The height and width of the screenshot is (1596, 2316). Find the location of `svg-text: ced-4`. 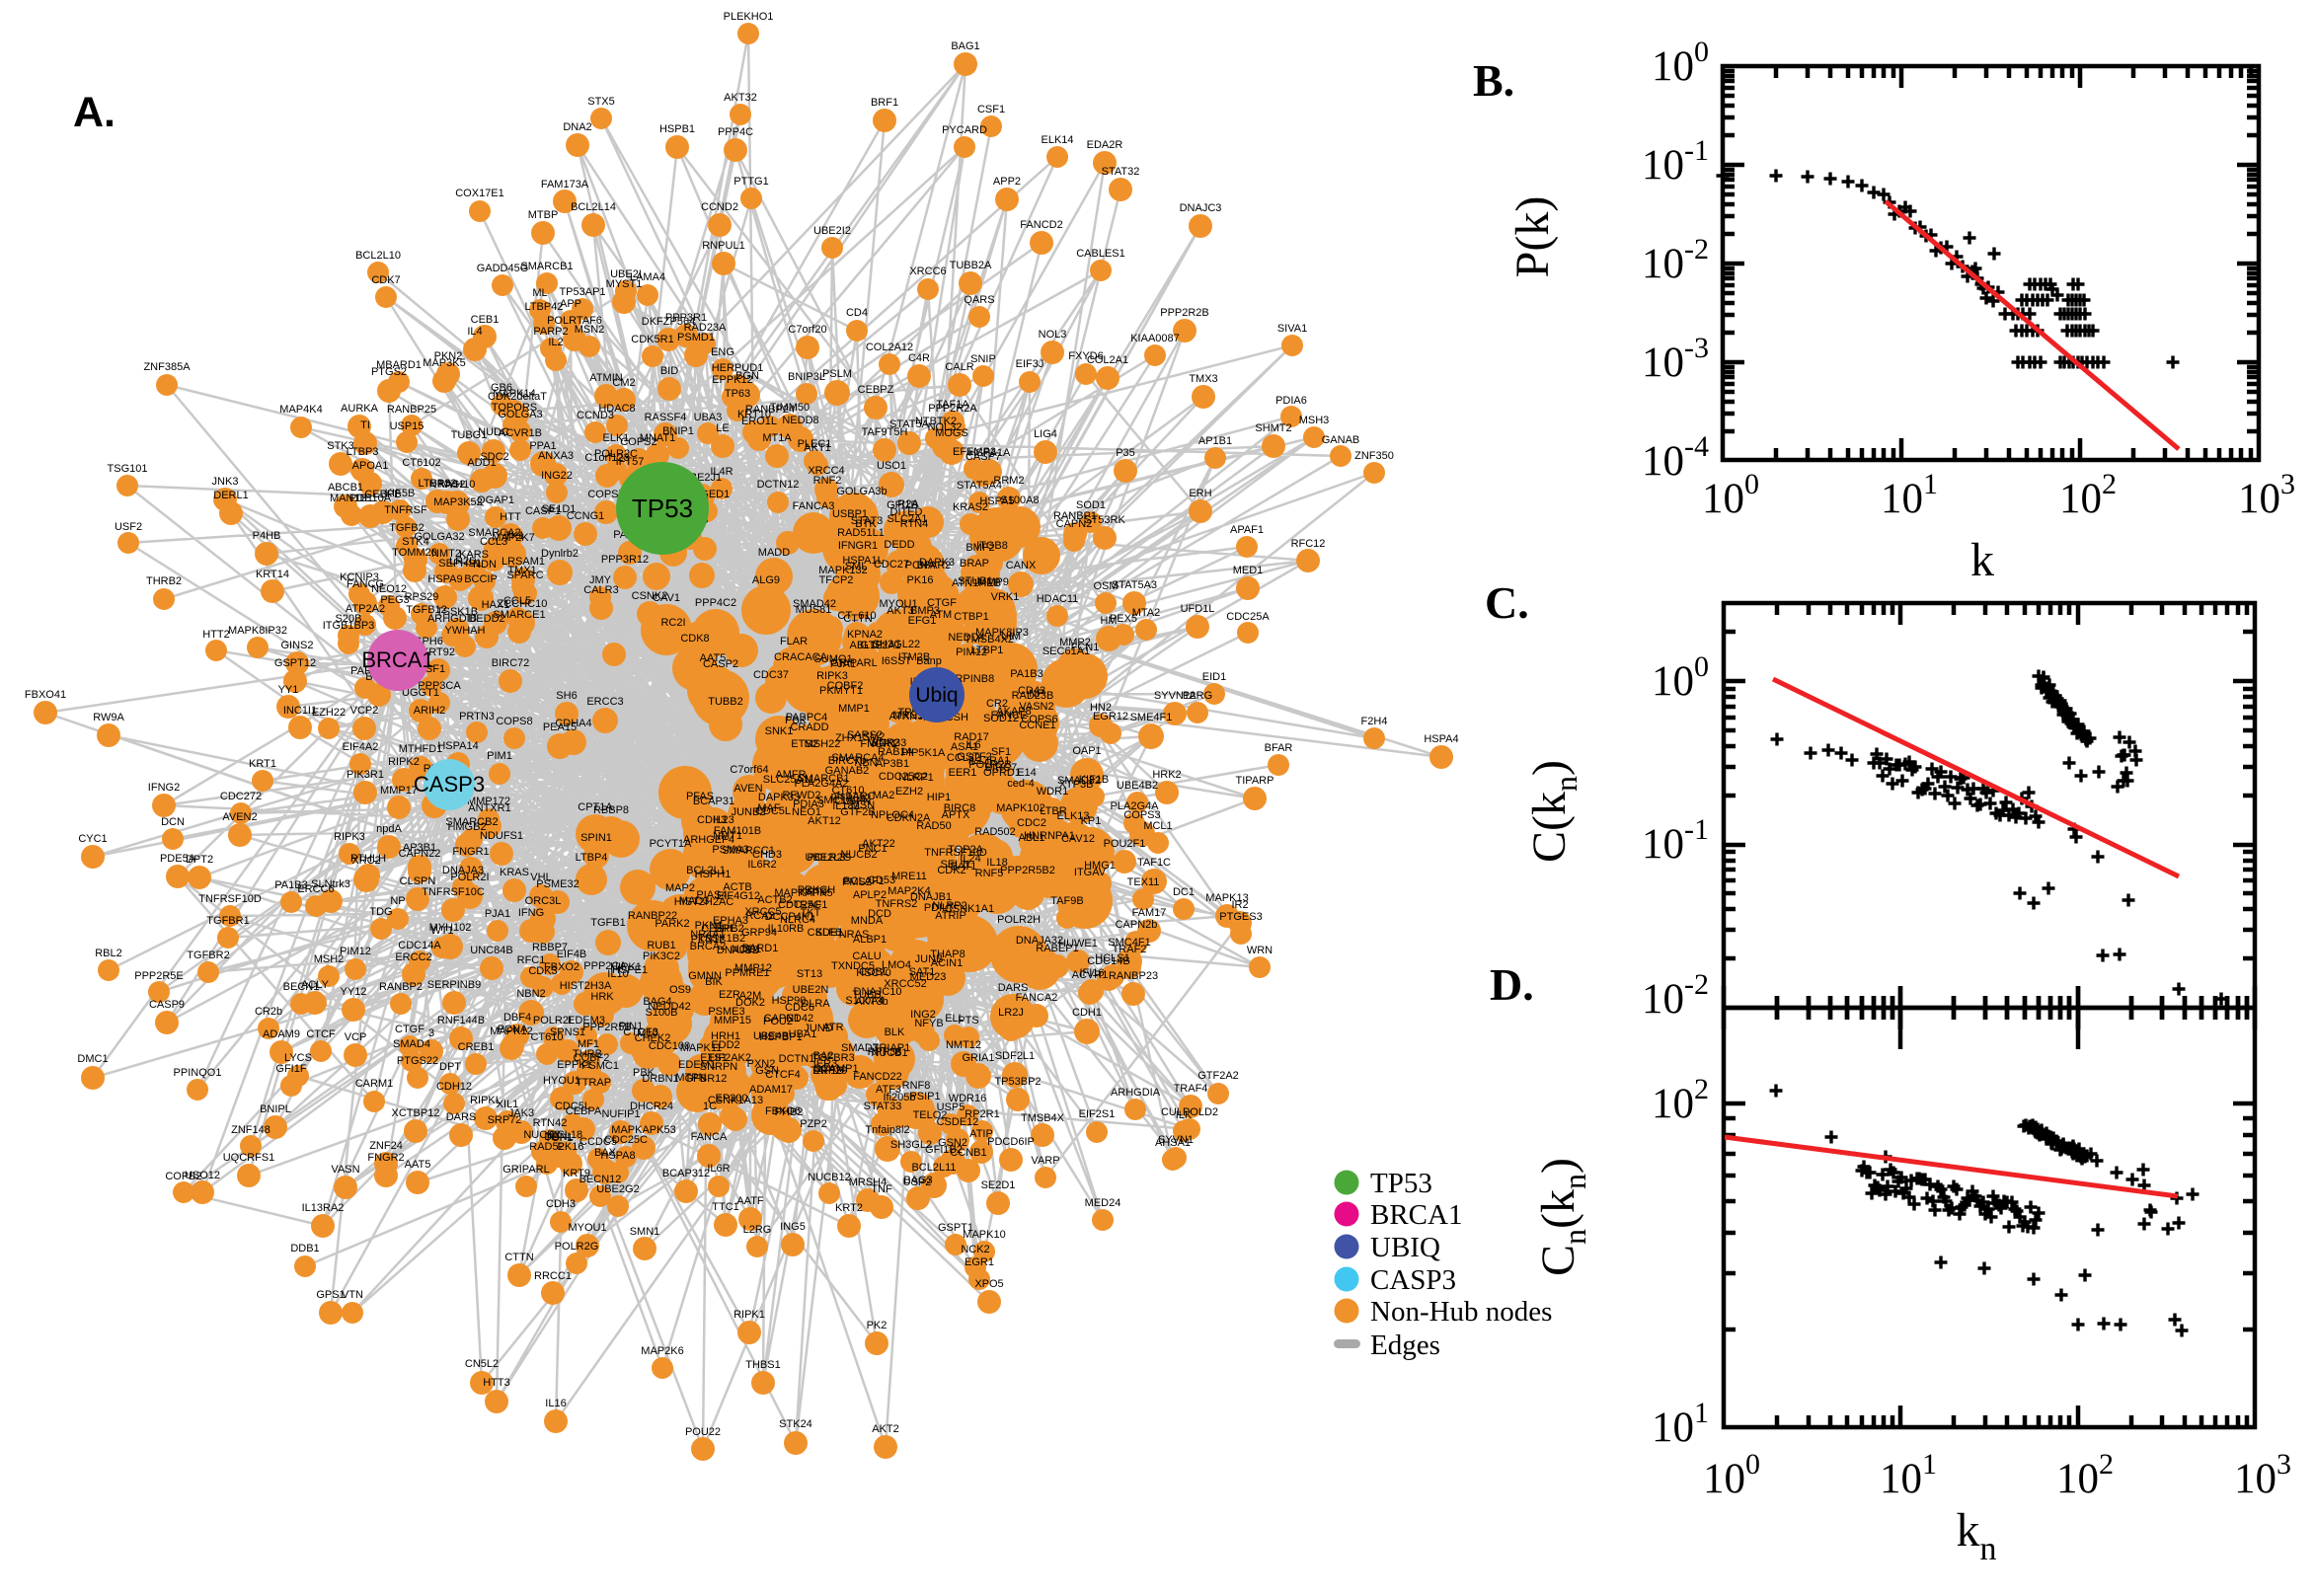

svg-text: ced-4 is located at coordinates (1021, 784).